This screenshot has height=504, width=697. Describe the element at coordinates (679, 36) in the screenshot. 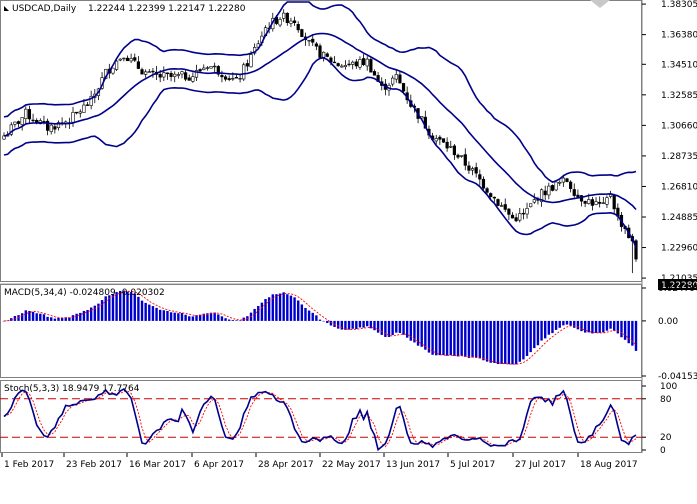

I see `price-tick-label: 1.36380` at that location.